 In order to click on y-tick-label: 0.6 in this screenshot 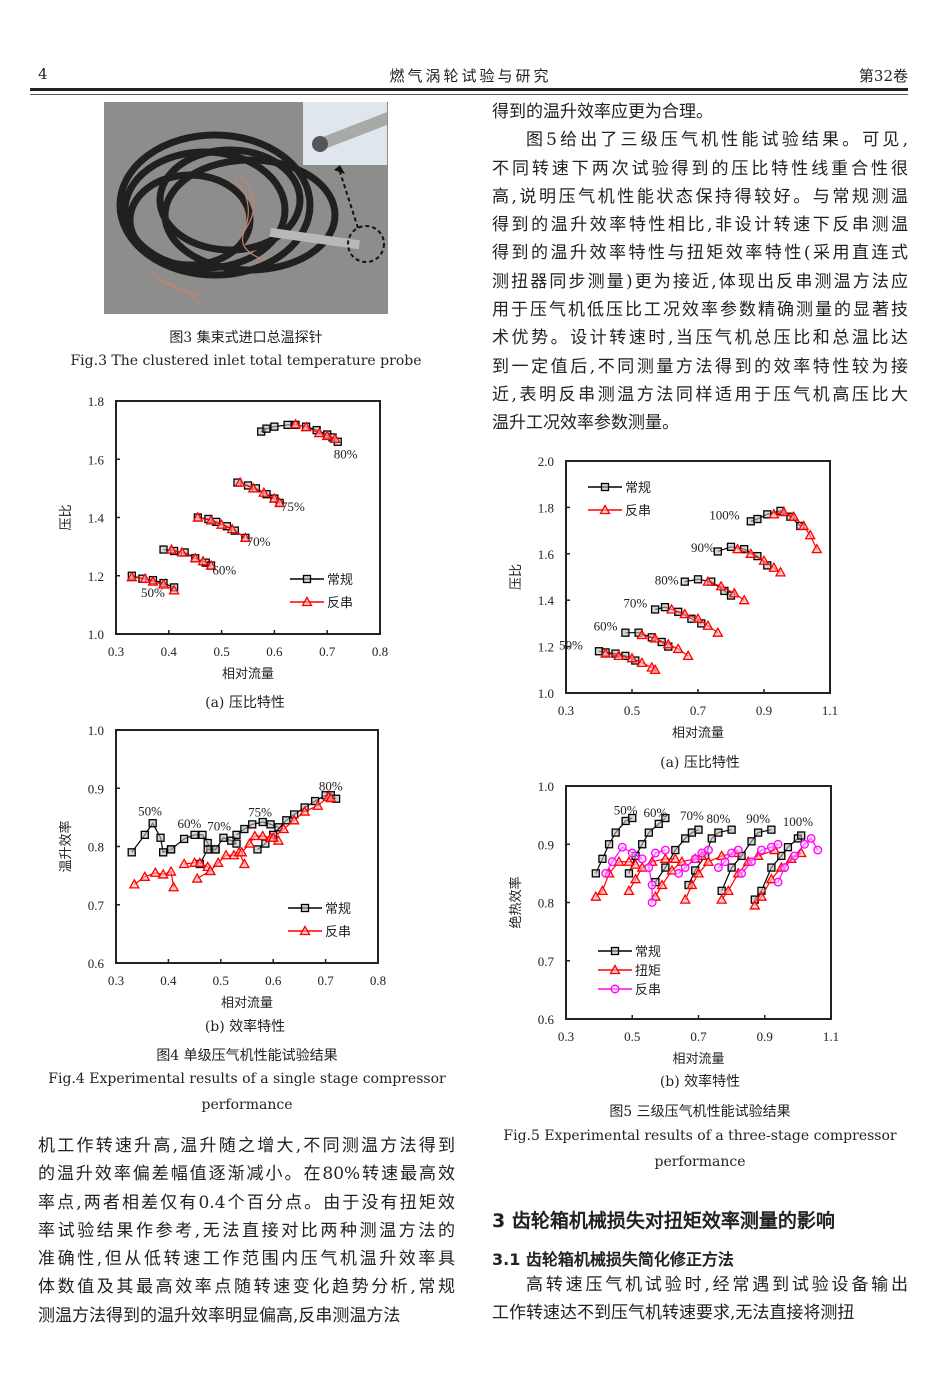, I will do `click(546, 1019)`.